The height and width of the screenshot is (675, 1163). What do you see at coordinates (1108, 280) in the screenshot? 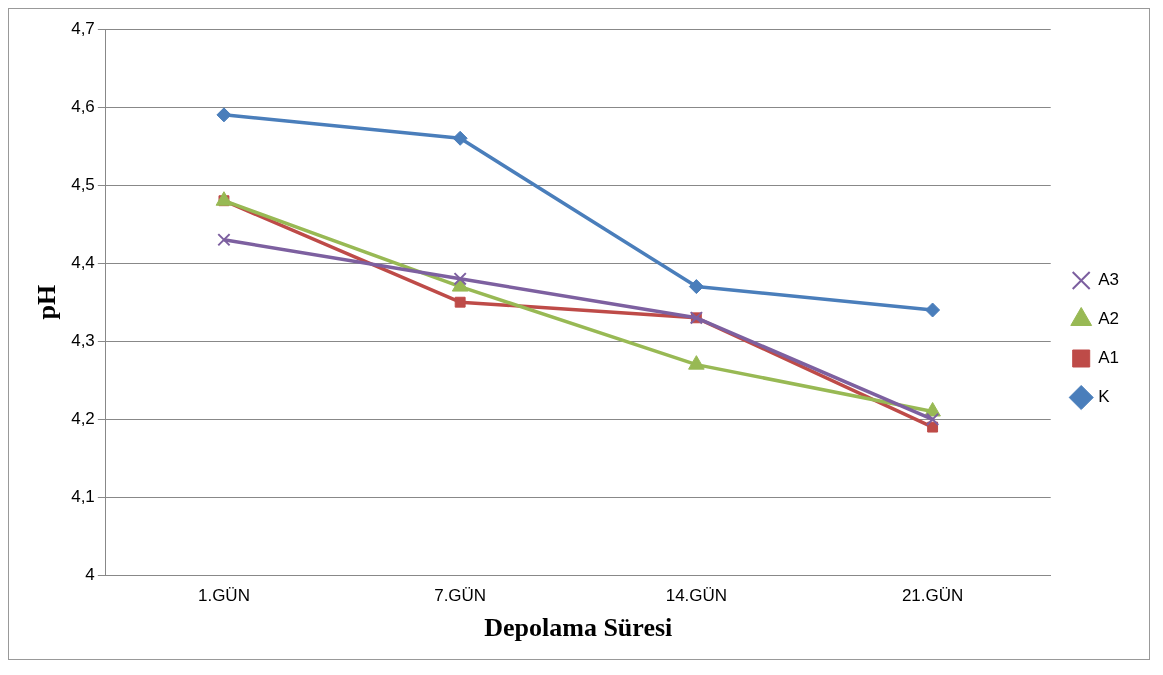
I see `legend-label: A3` at bounding box center [1108, 280].